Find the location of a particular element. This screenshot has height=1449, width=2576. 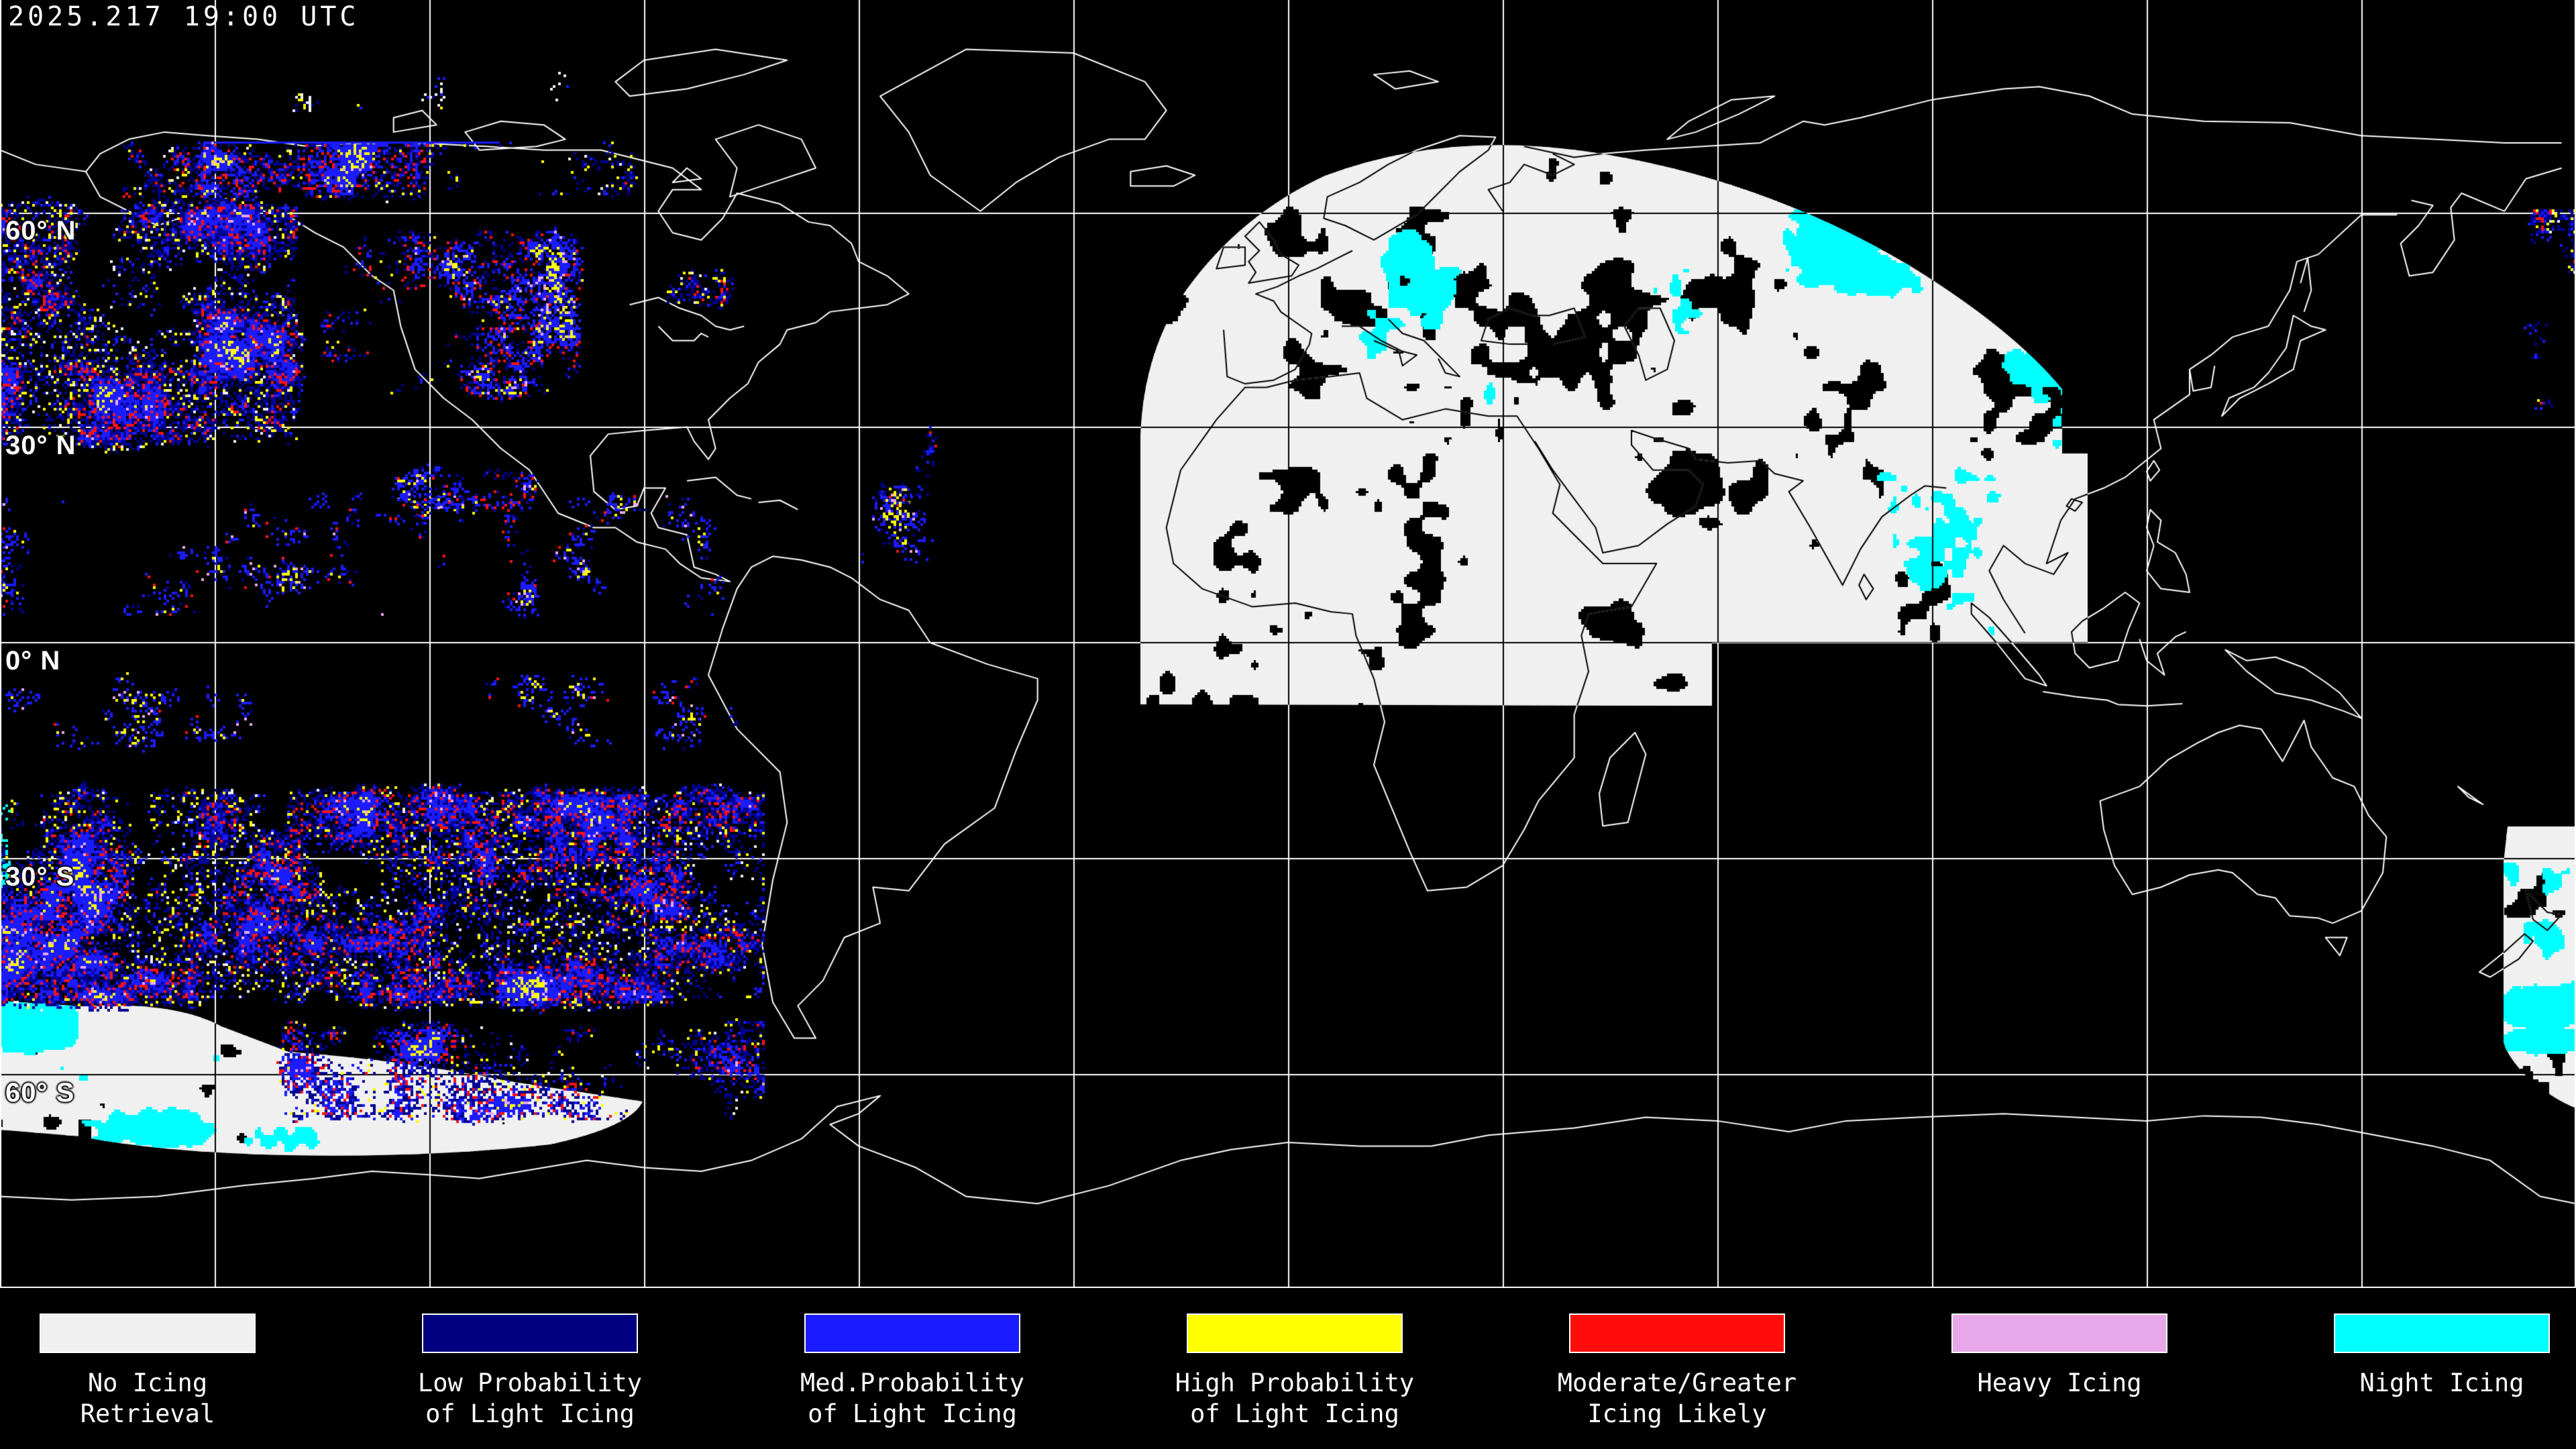

legend-item-label: High Probability of Light Icing is located at coordinates (1295, 1398).